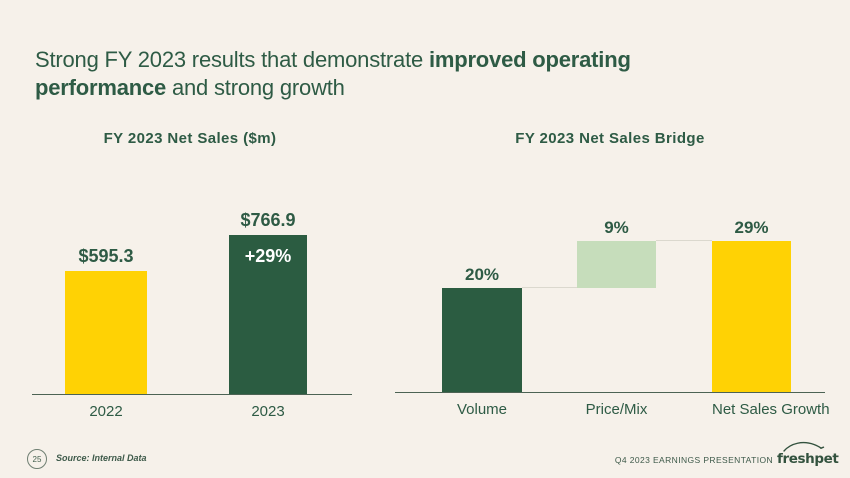  What do you see at coordinates (693, 460) in the screenshot?
I see `presentation-label: Q4 2023 EARNINGS PRESENTATION` at bounding box center [693, 460].